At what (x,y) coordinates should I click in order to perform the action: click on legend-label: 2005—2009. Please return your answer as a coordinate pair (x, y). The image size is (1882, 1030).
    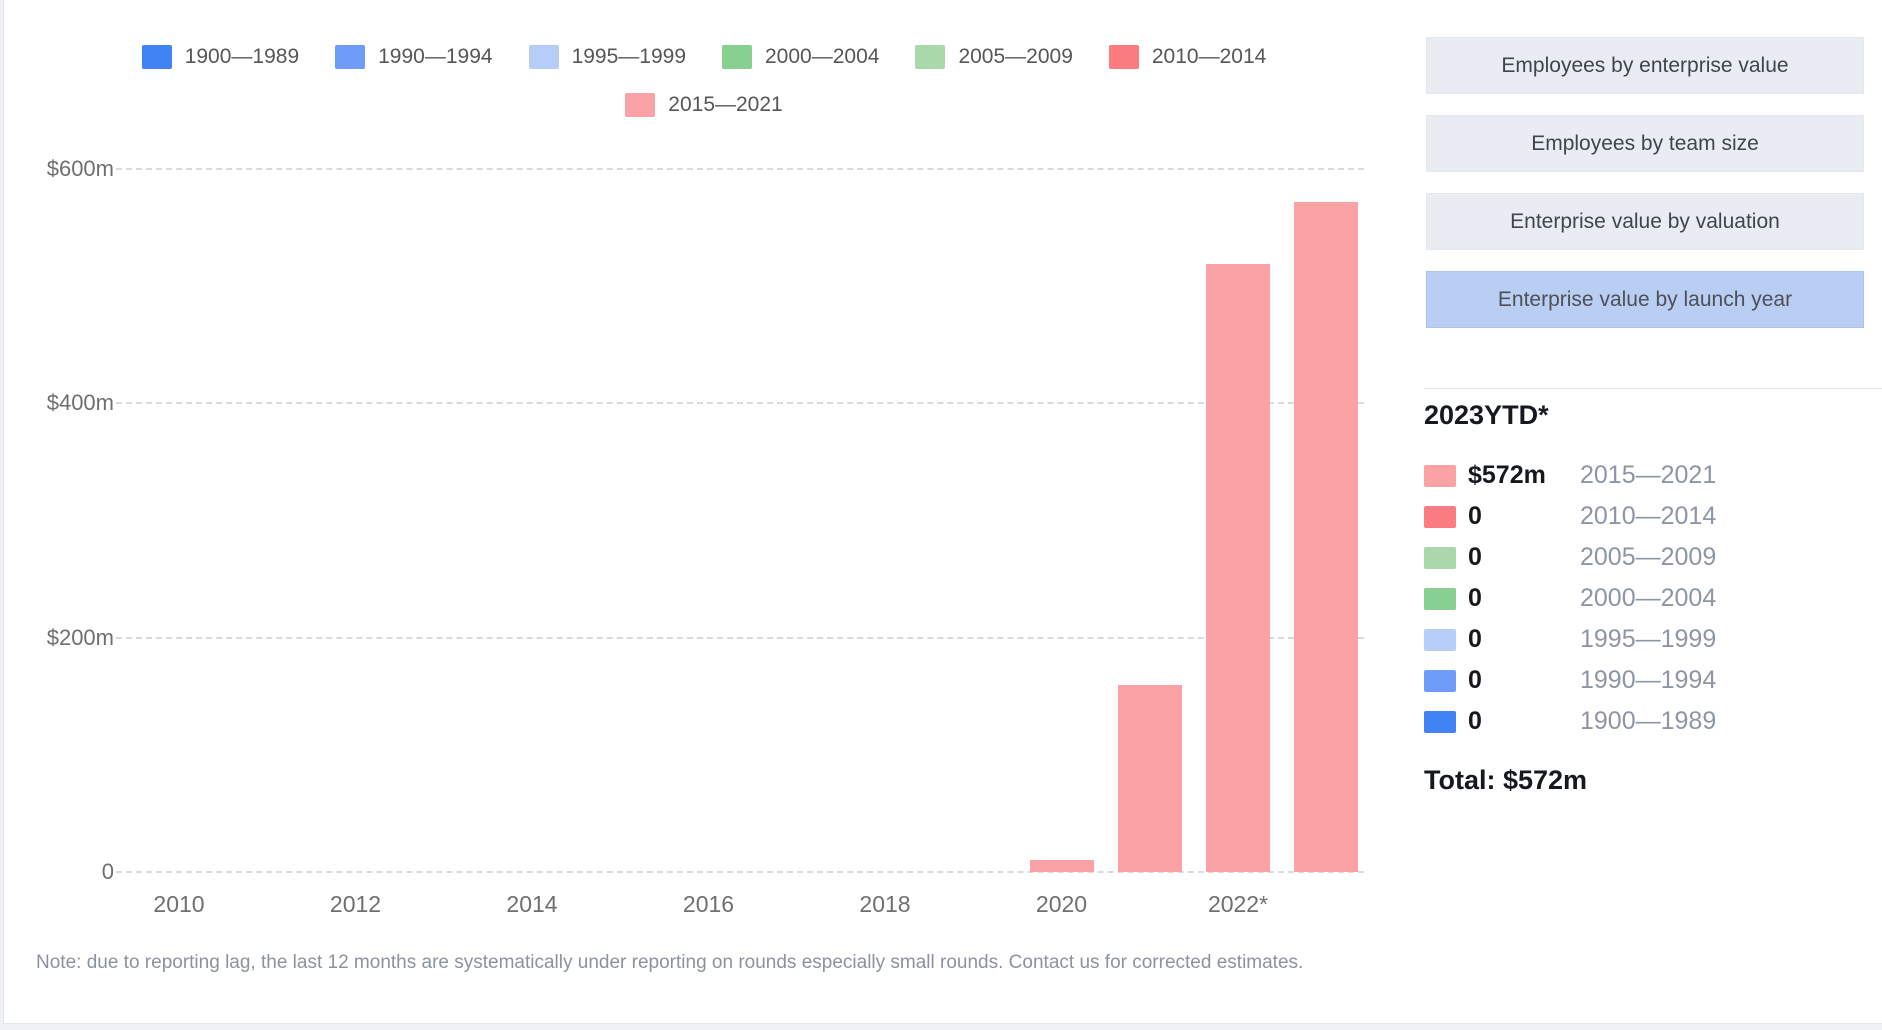
    Looking at the image, I should click on (1015, 56).